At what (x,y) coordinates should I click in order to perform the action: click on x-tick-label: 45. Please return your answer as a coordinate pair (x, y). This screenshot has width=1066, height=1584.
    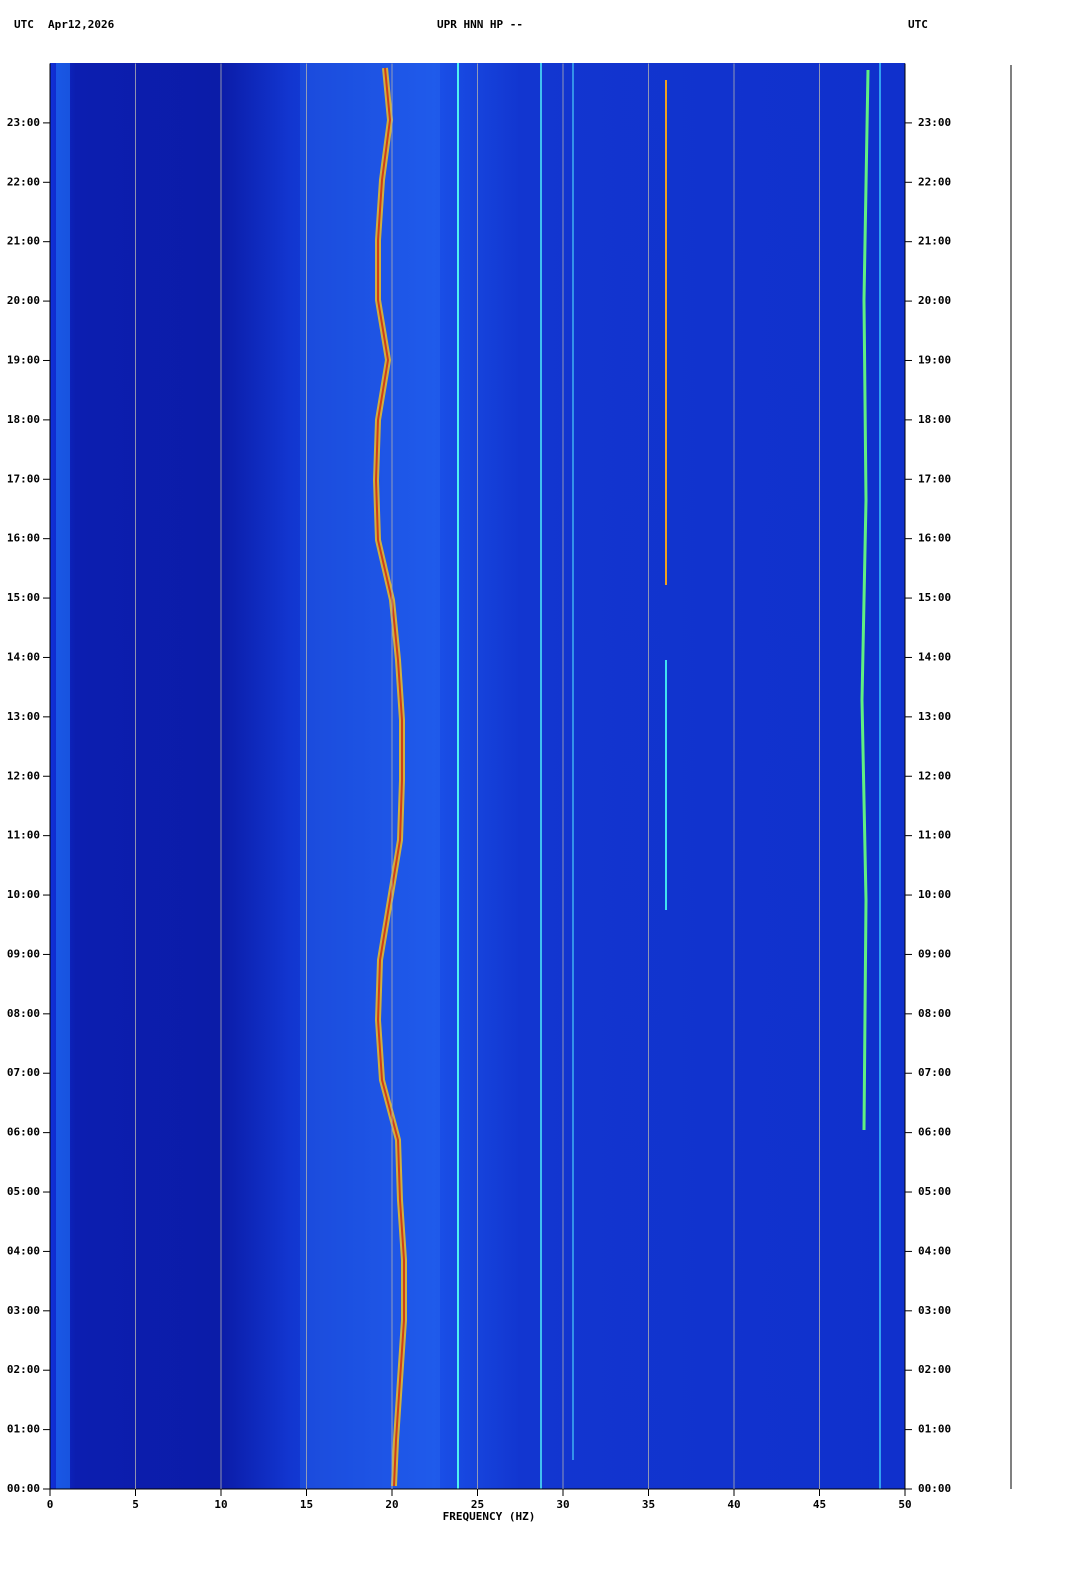
    Looking at the image, I should click on (819, 1504).